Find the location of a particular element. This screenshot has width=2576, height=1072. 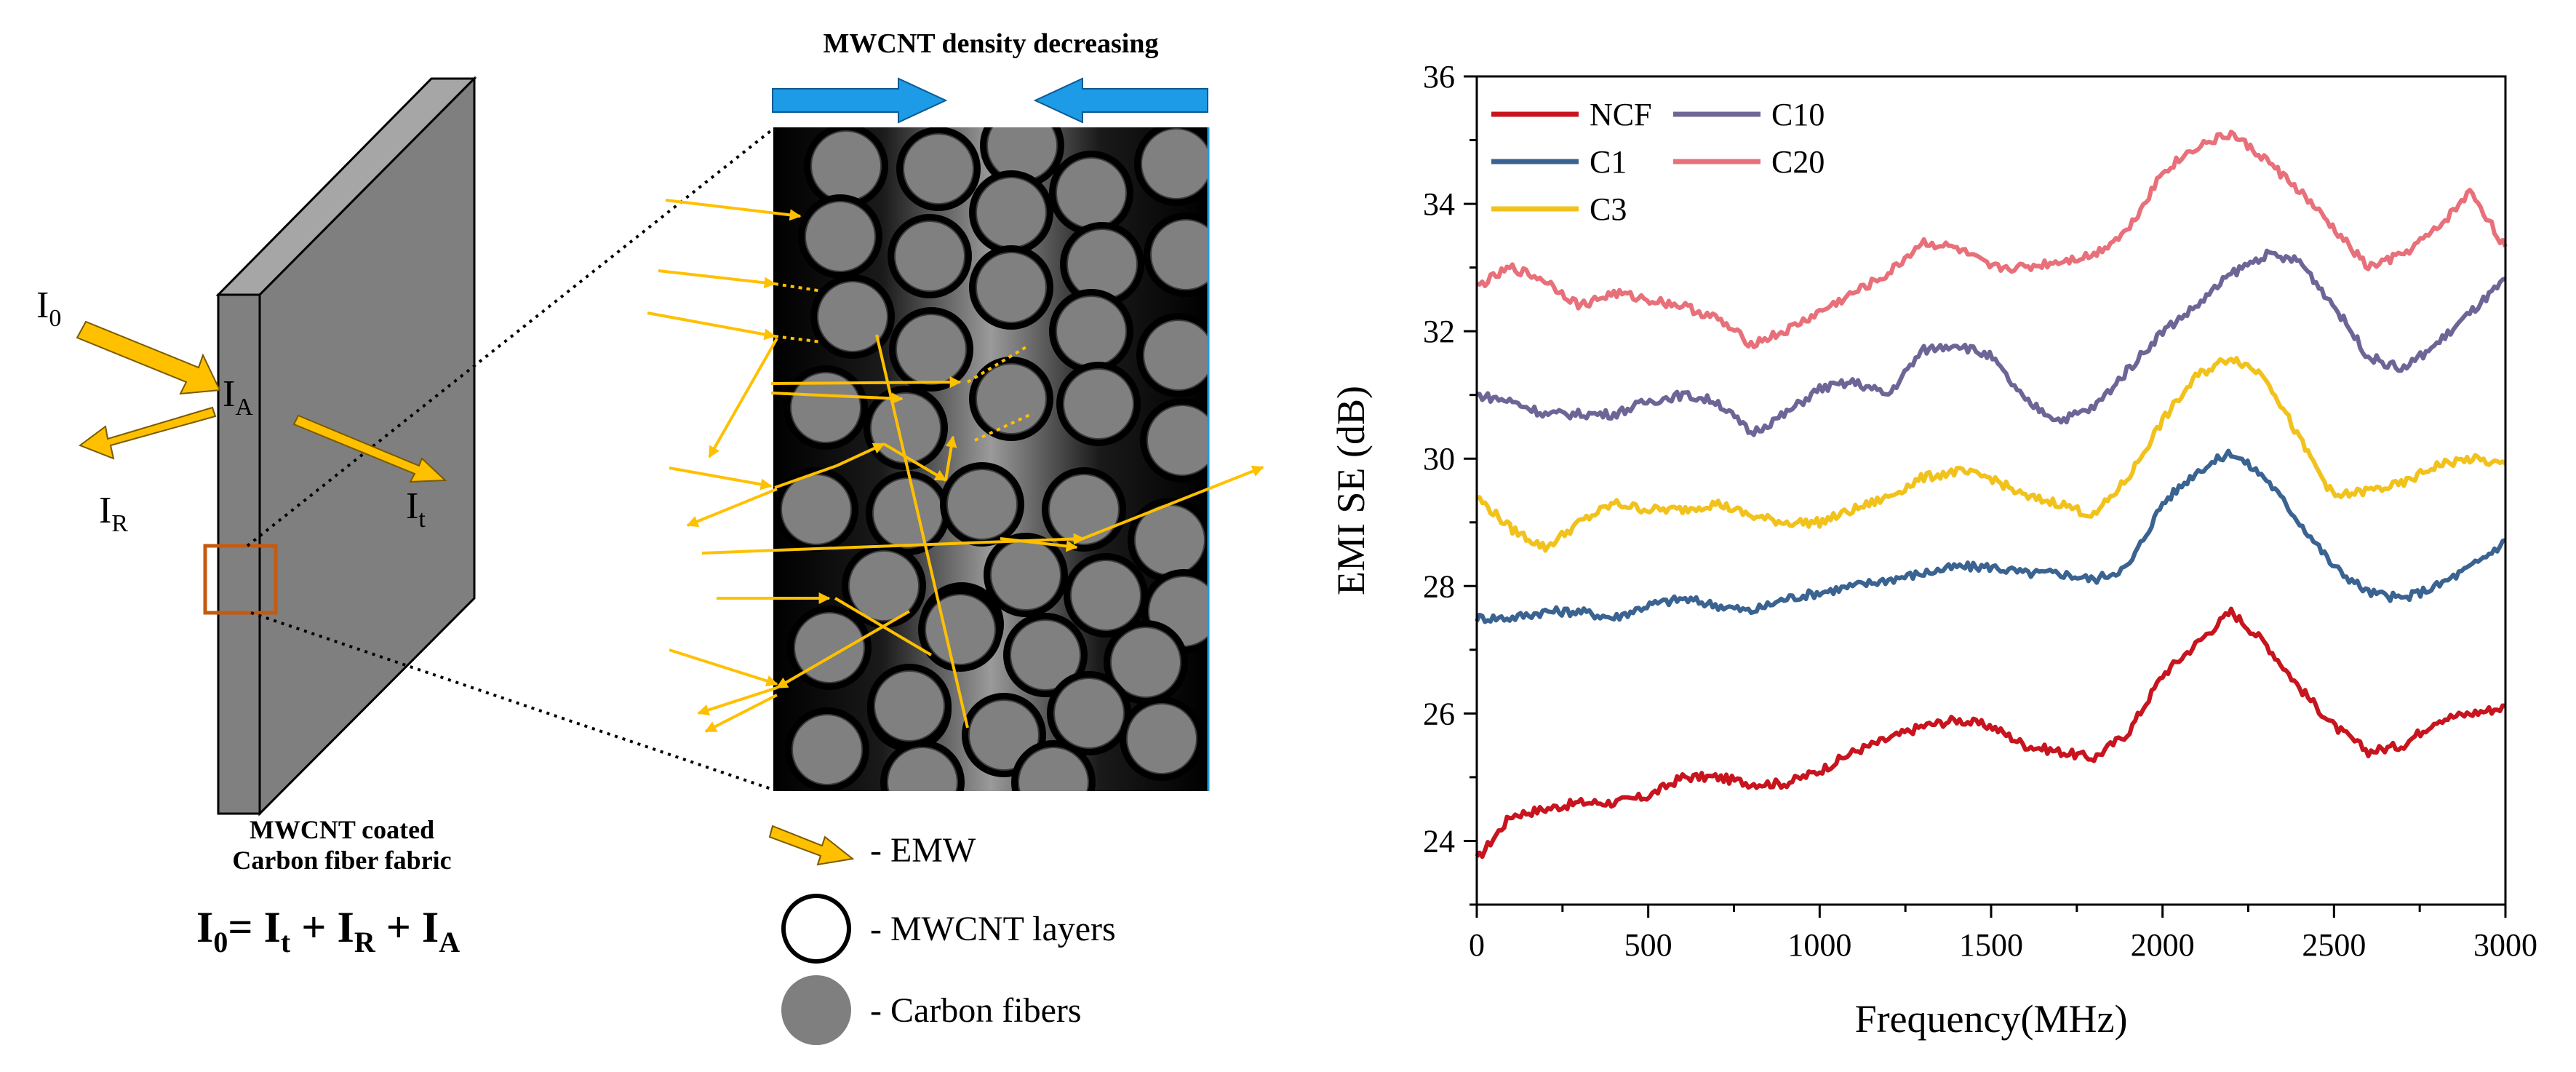

chart-x-label: Frequency(MHz) is located at coordinates (1991, 1019).